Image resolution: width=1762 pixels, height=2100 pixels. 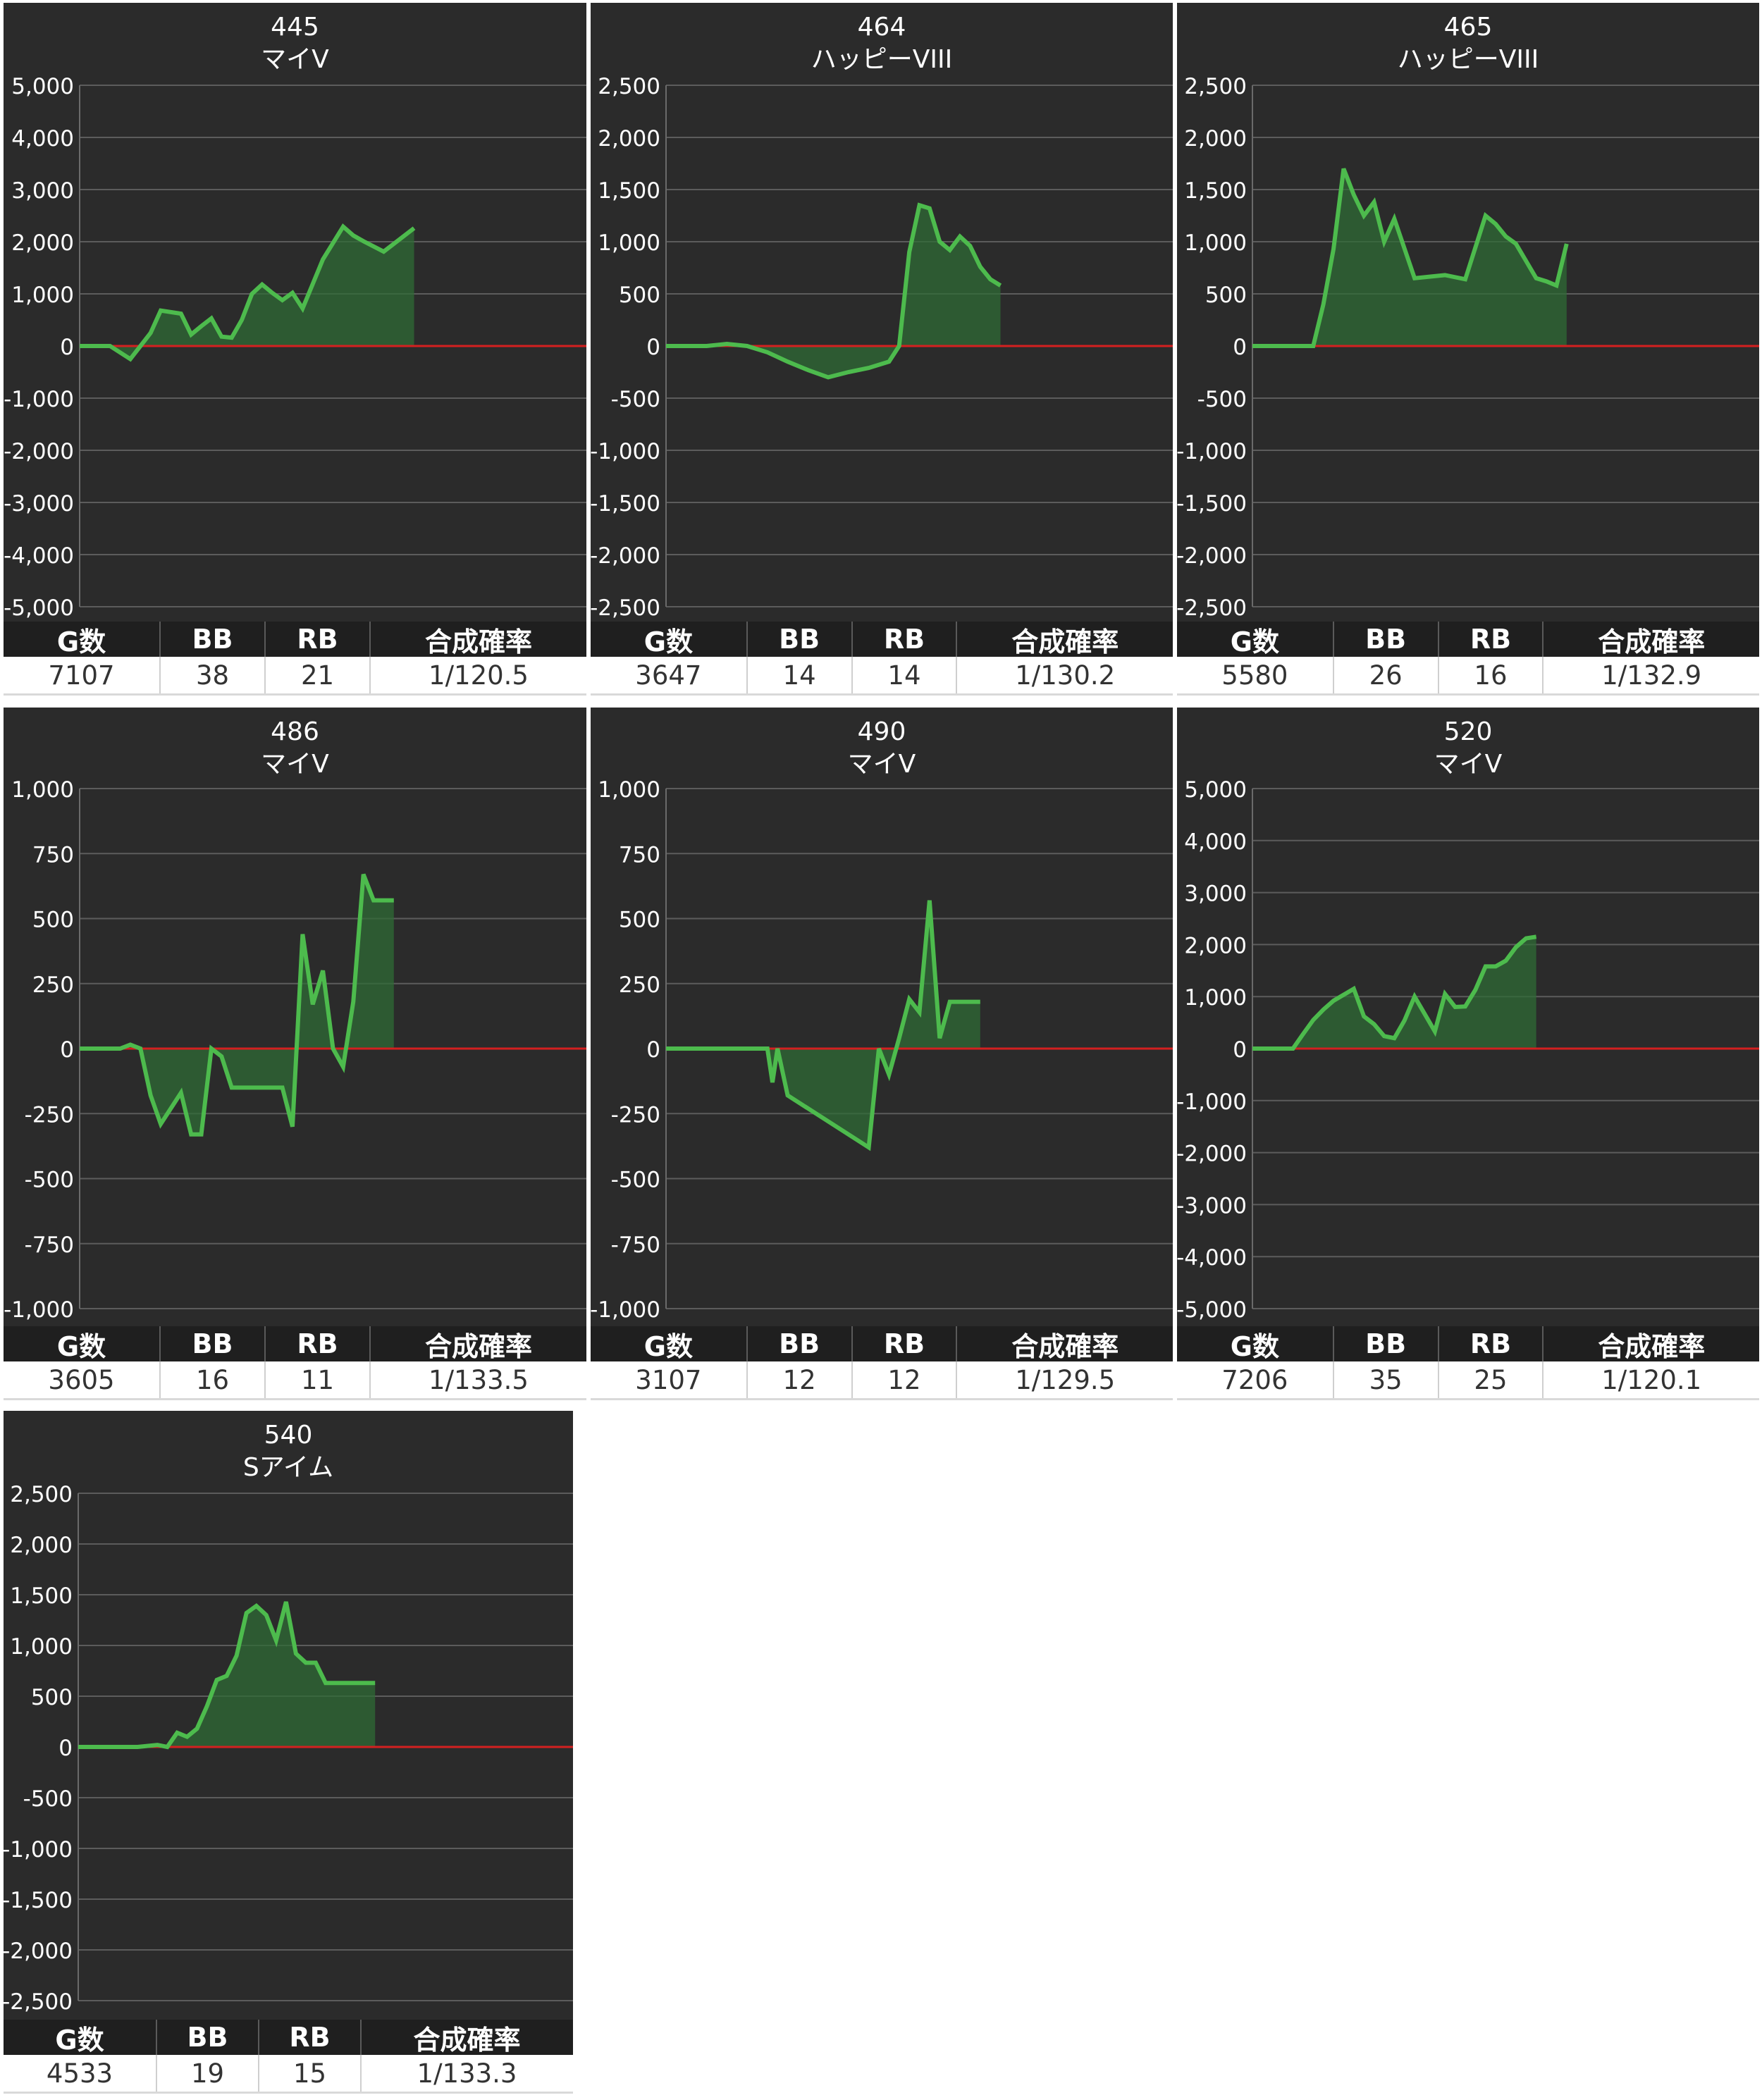 I want to click on bb-value: 16, so click(x=213, y=1379).